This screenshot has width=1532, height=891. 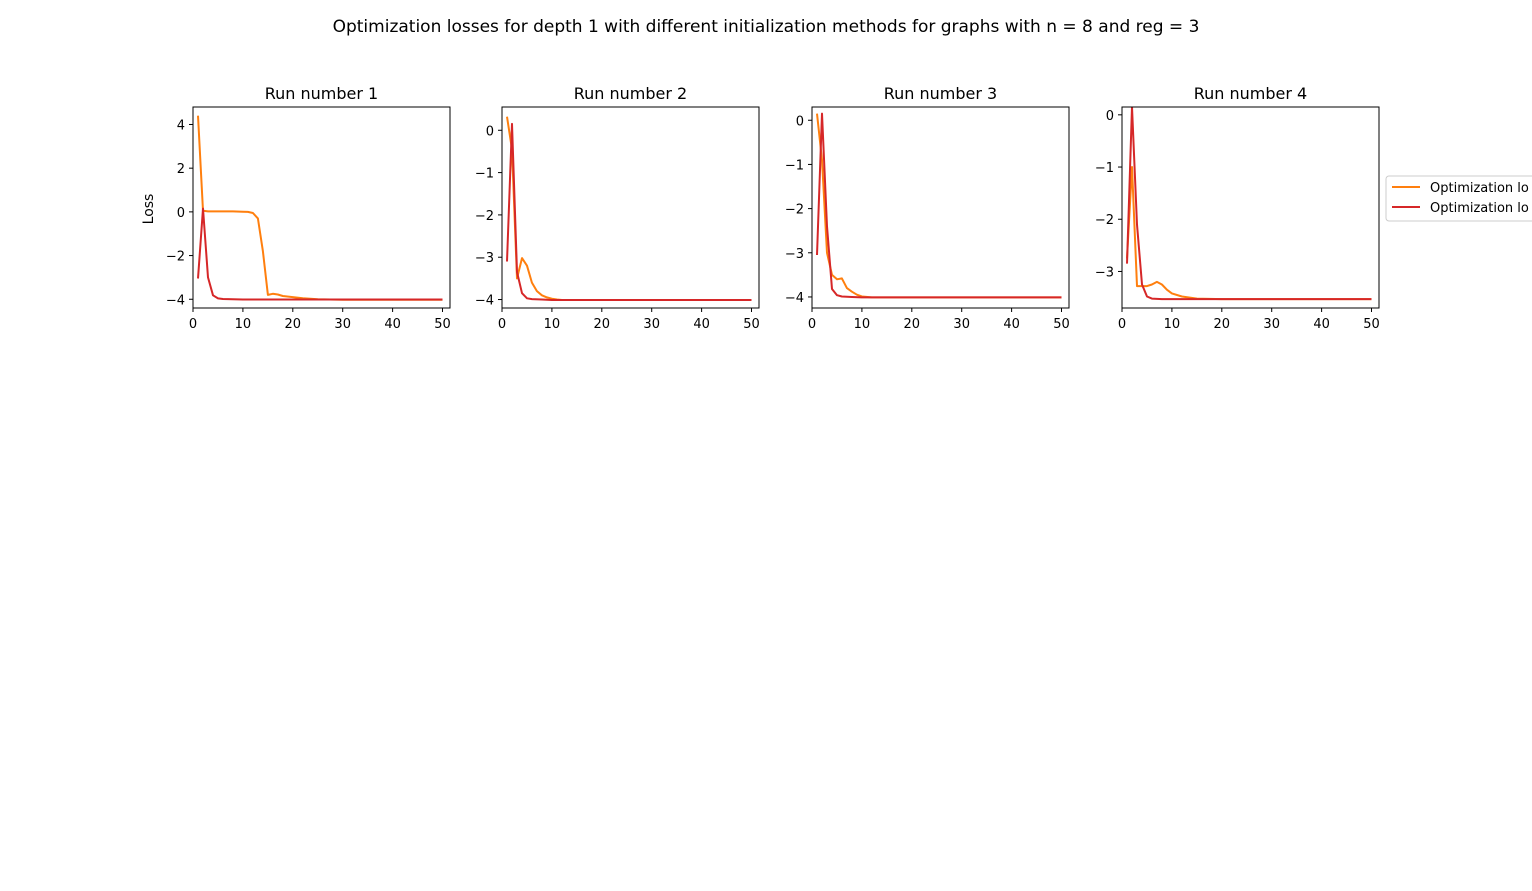 I want to click on legend-box, so click(x=1458, y=198).